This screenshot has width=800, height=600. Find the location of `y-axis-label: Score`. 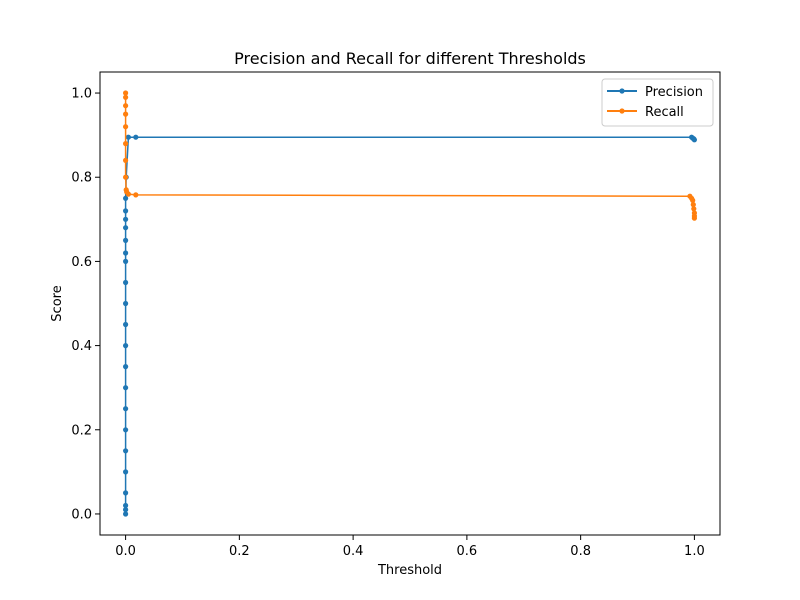

y-axis-label: Score is located at coordinates (57, 303).